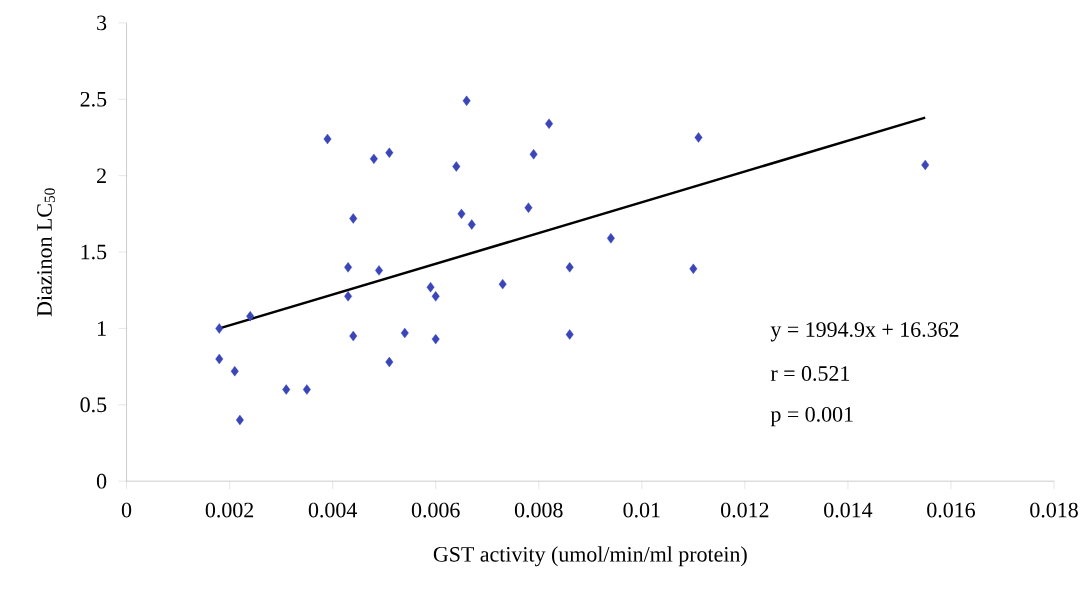 This screenshot has height=598, width=1086. Describe the element at coordinates (745, 510) in the screenshot. I see `x-tick-label: 0.012` at that location.